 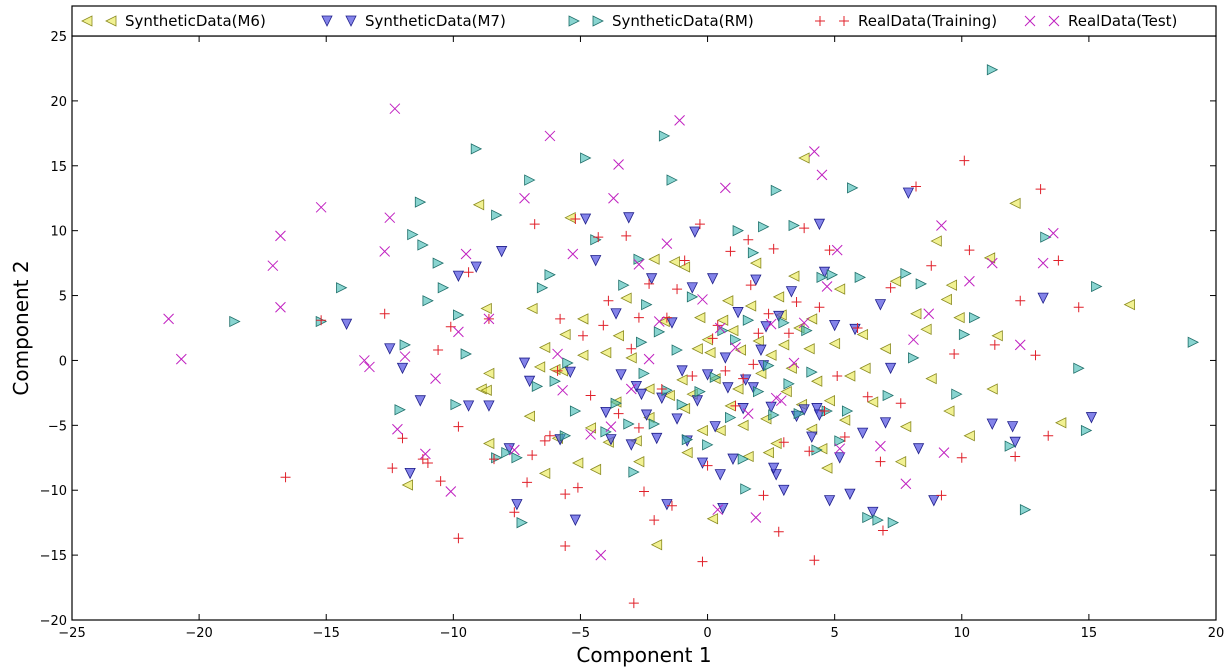 What do you see at coordinates (643, 655) in the screenshot?
I see `x-axis-label: Component 1` at bounding box center [643, 655].